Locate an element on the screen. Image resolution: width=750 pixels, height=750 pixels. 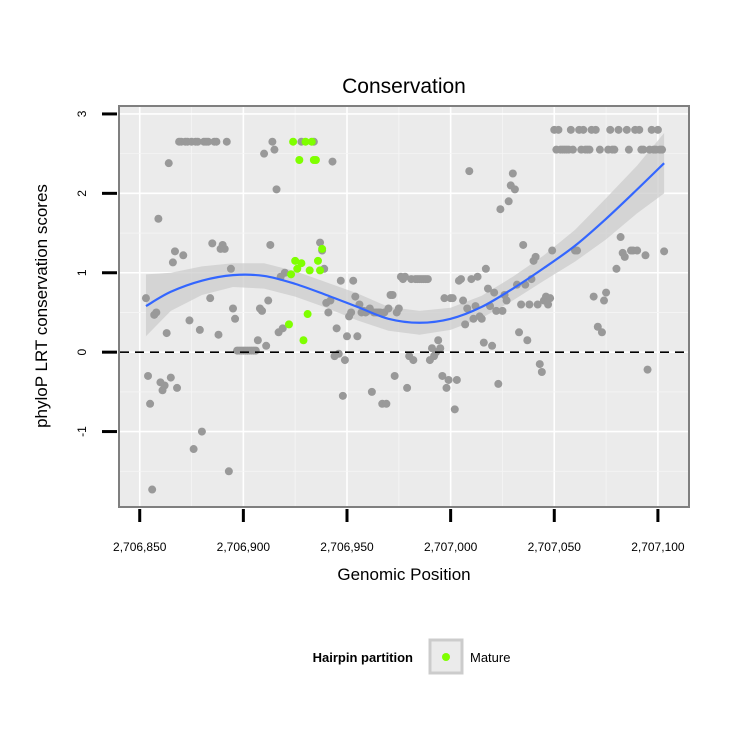
y-axis-title: phyloP LRT conservation scores is located at coordinates (41, 306).